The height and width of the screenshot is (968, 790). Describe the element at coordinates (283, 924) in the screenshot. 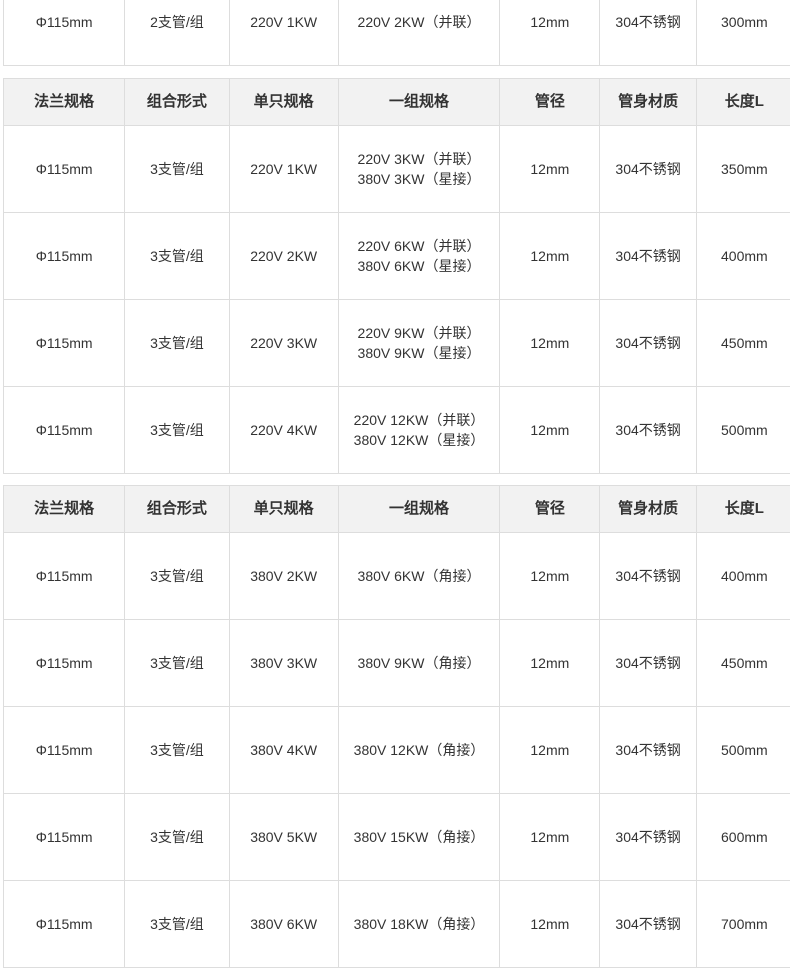

I see `cell-single-spec: 380V 6KW` at that location.